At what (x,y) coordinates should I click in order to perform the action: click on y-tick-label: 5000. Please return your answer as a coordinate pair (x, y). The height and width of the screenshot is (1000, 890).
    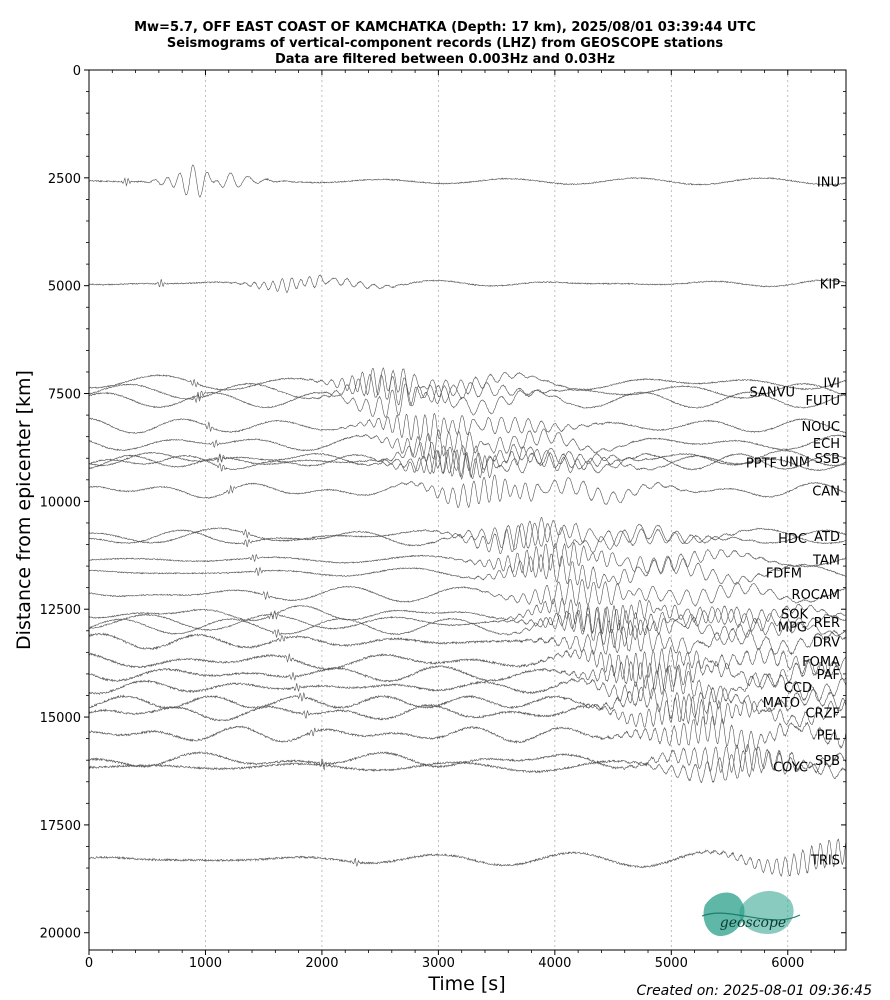
    Looking at the image, I should click on (64, 287).